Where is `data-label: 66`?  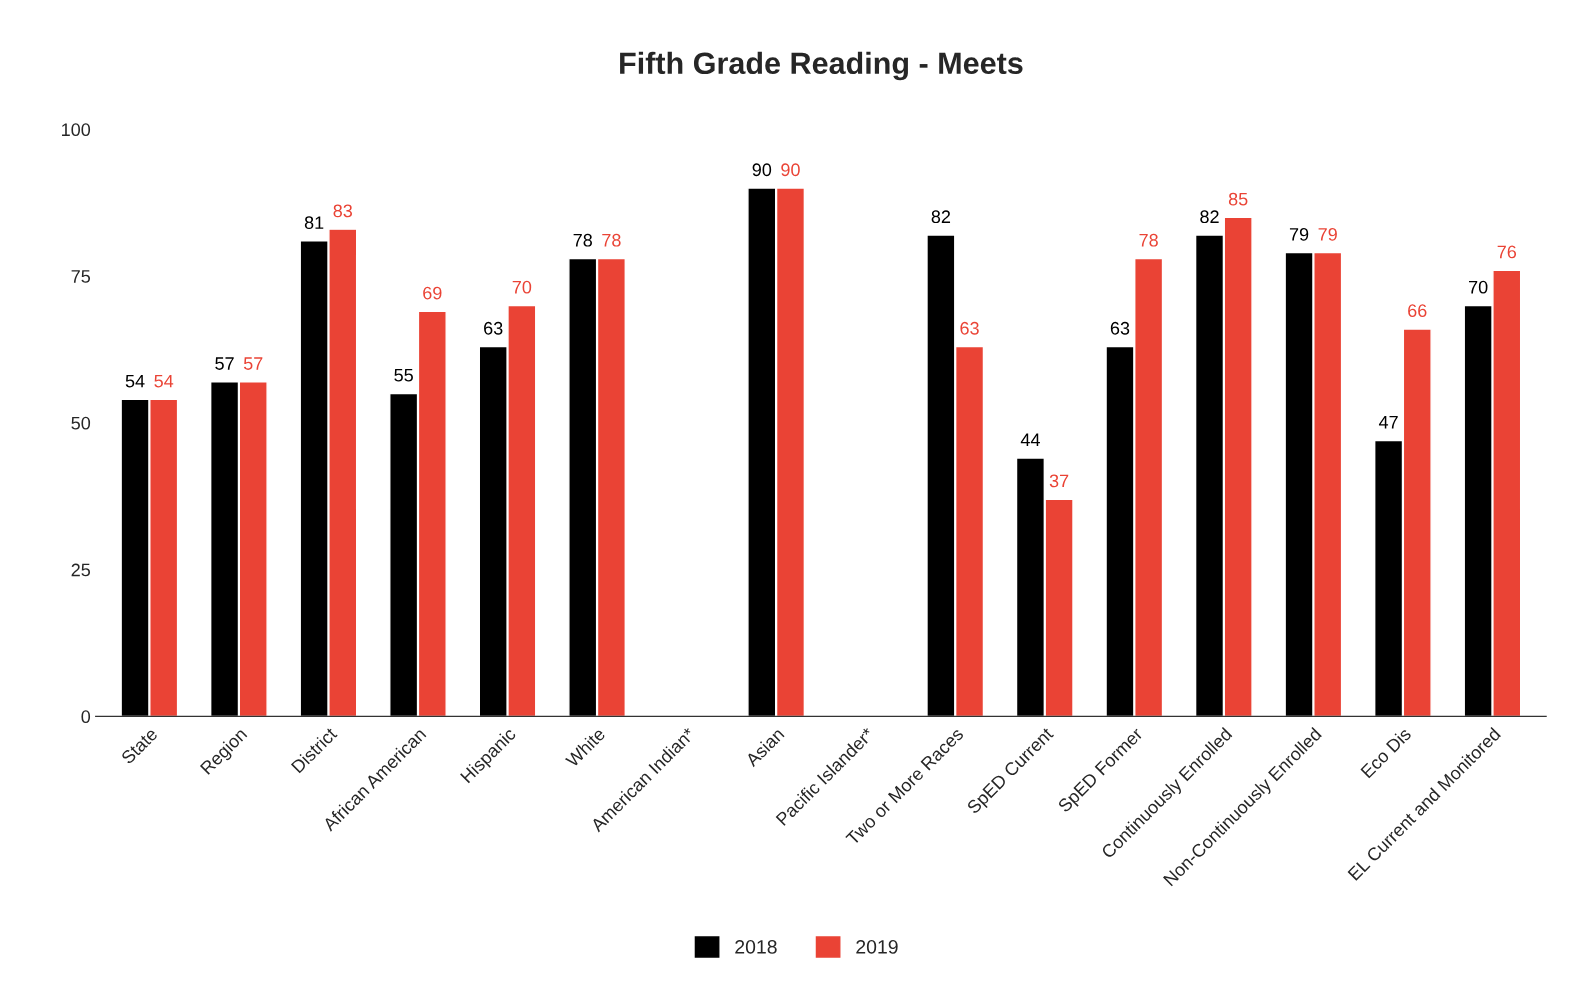
data-label: 66 is located at coordinates (1417, 311).